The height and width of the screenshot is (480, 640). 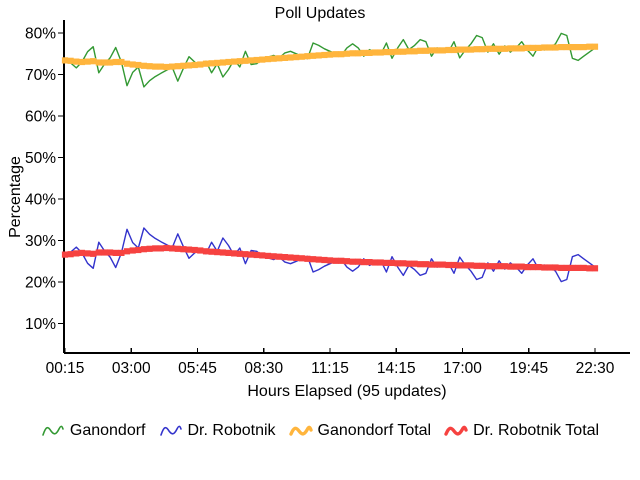 What do you see at coordinates (53, 430) in the screenshot?
I see `ganondorf-line-icon` at bounding box center [53, 430].